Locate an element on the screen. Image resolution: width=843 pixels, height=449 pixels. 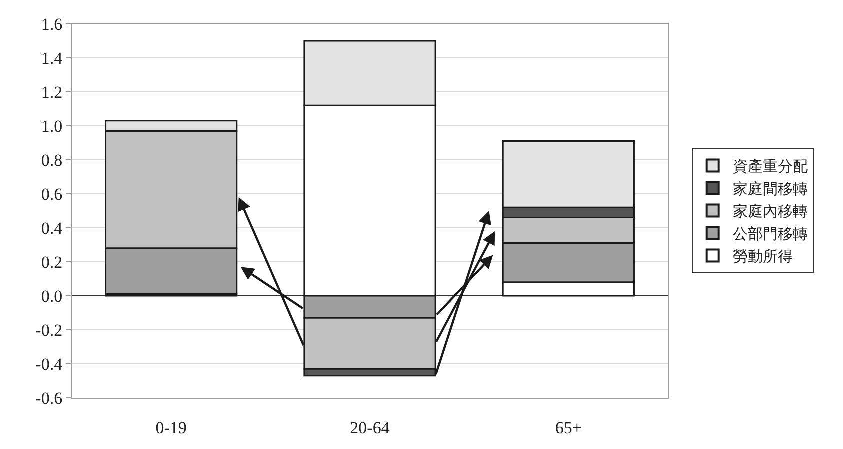
x-tick-label: 20-64 is located at coordinates (370, 428).